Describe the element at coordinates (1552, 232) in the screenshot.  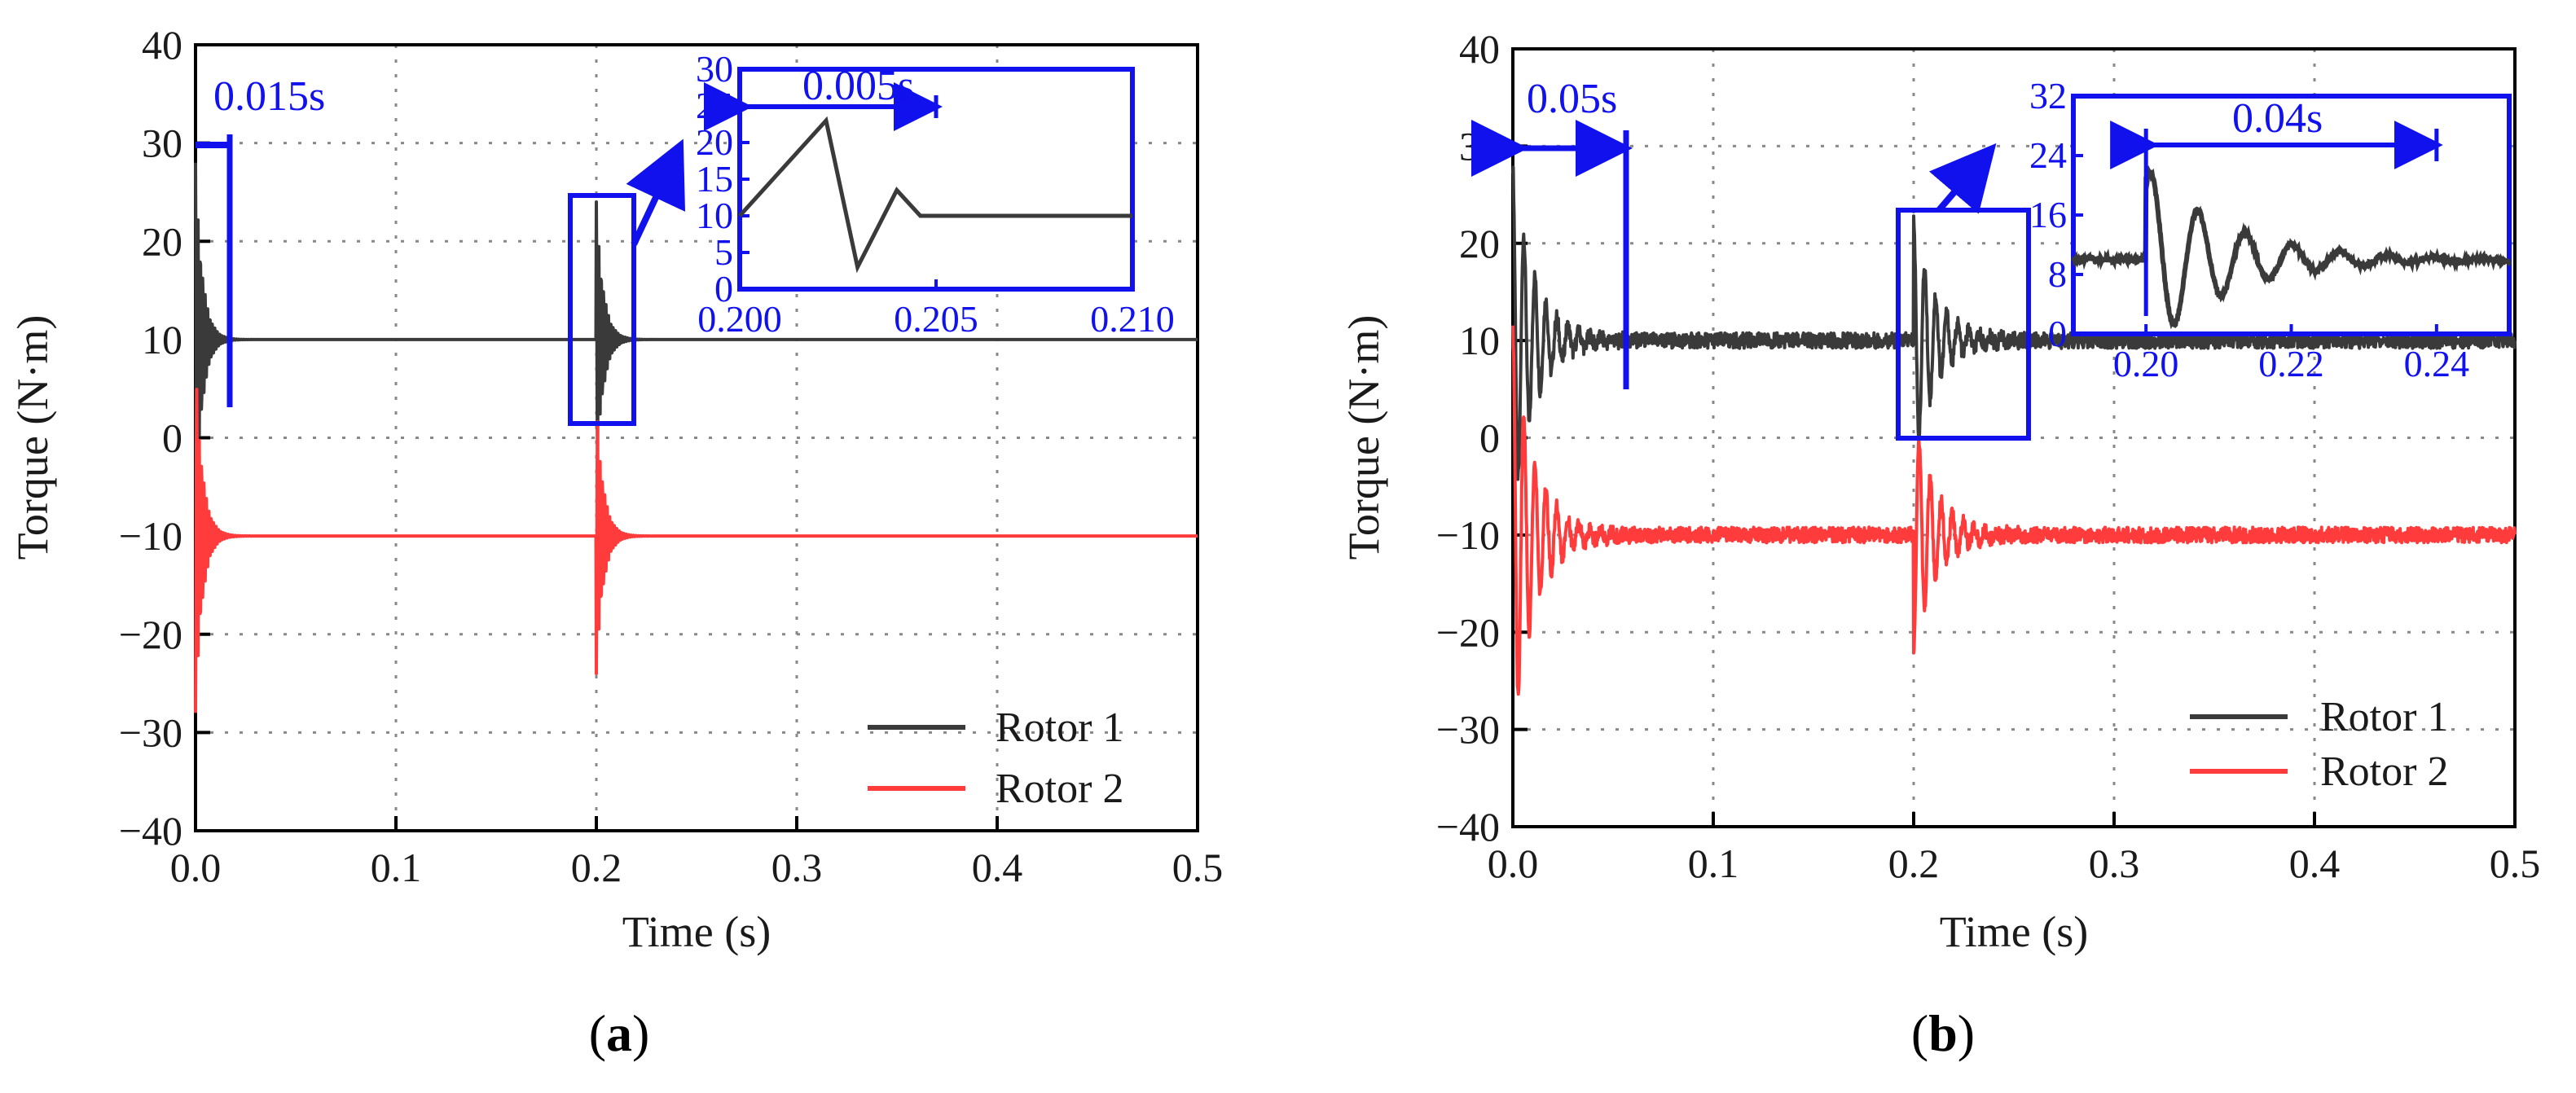
I see `panel-b-settle-annotation: 0.05s` at that location.